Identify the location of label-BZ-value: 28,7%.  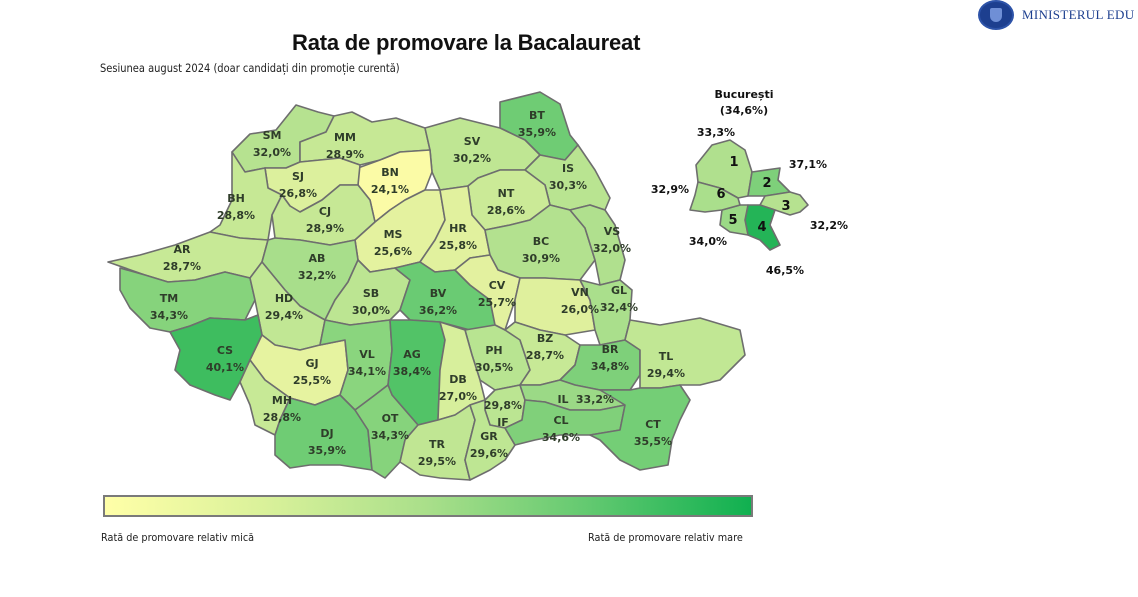
(545, 355).